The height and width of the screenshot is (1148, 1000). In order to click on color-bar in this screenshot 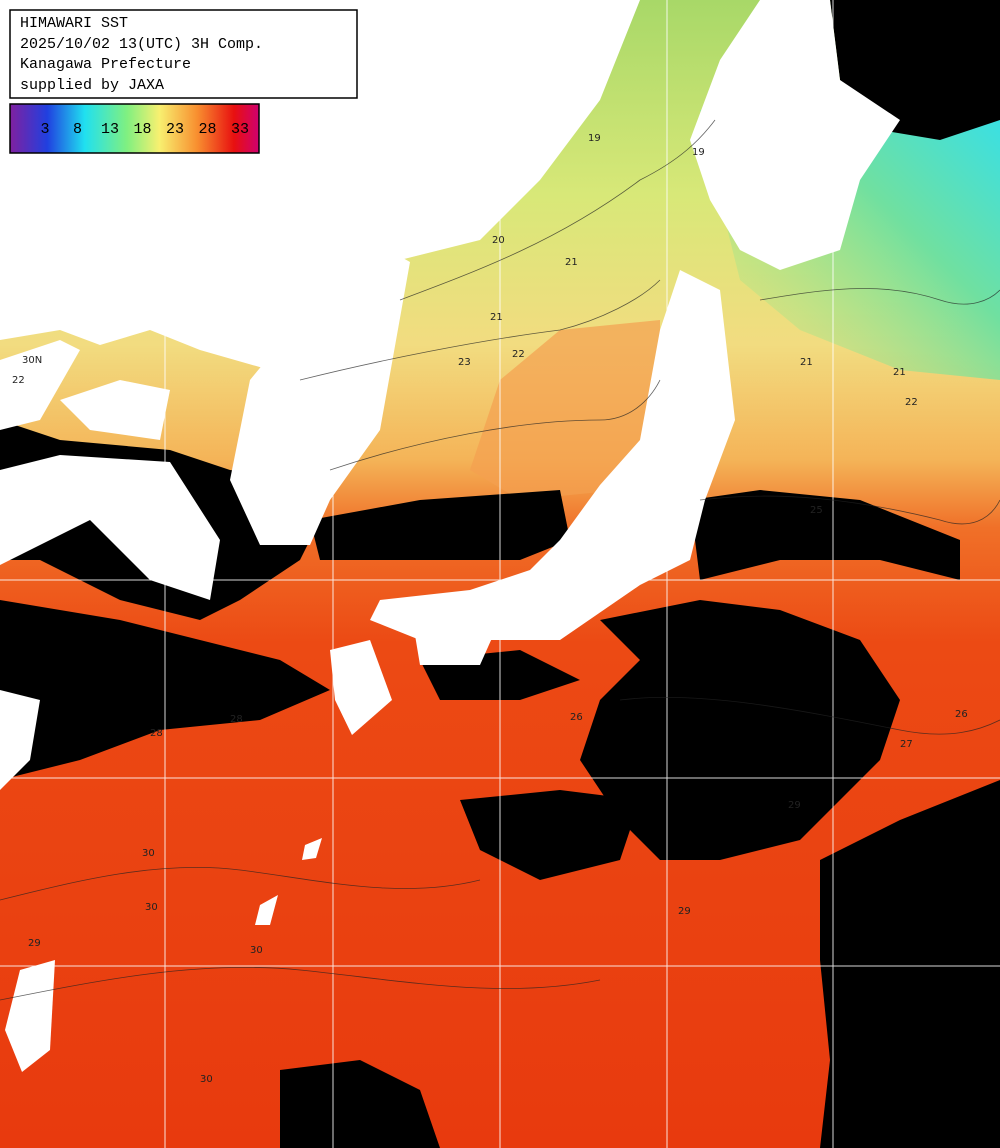, I will do `click(134, 128)`.